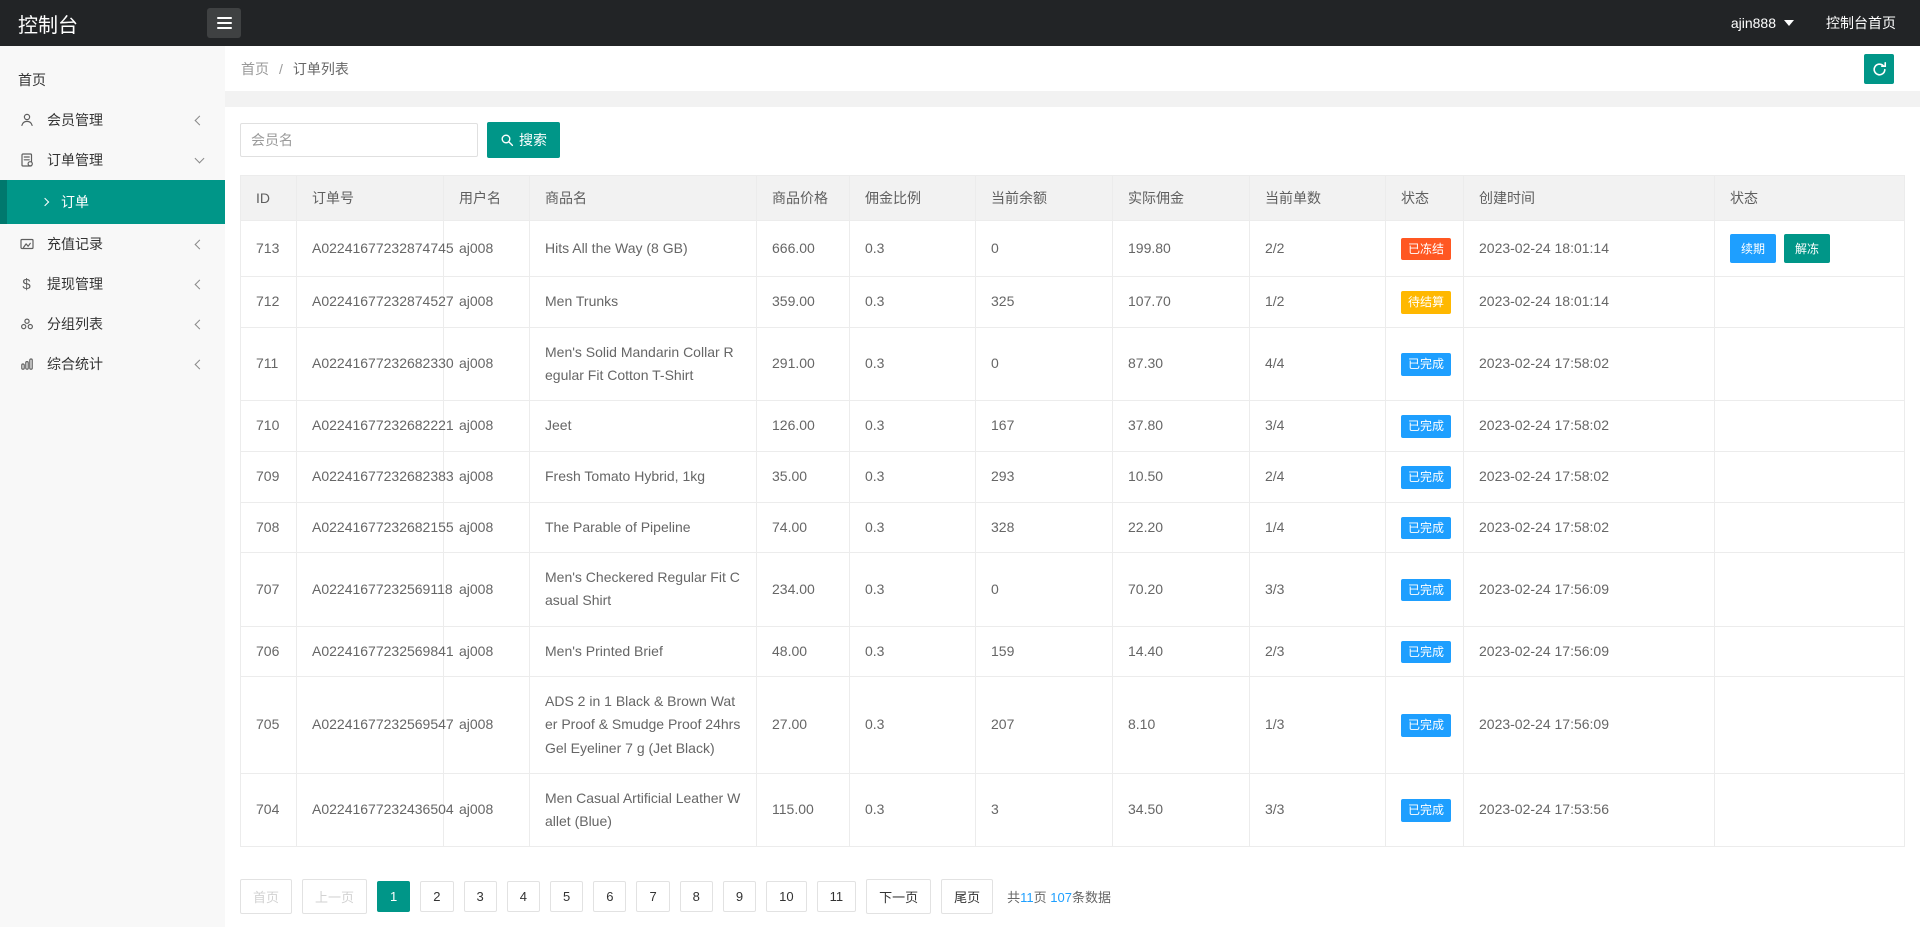  What do you see at coordinates (480, 896) in the screenshot?
I see `page-button-3: 3` at bounding box center [480, 896].